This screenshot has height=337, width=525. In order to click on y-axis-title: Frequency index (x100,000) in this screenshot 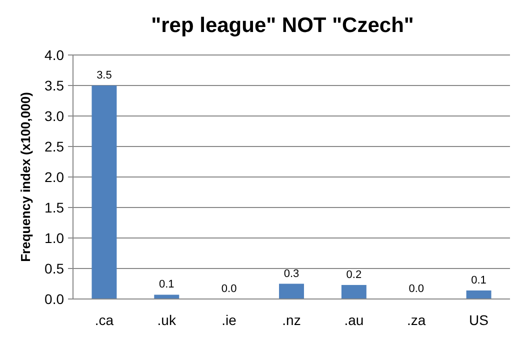, I will do `click(25, 177)`.